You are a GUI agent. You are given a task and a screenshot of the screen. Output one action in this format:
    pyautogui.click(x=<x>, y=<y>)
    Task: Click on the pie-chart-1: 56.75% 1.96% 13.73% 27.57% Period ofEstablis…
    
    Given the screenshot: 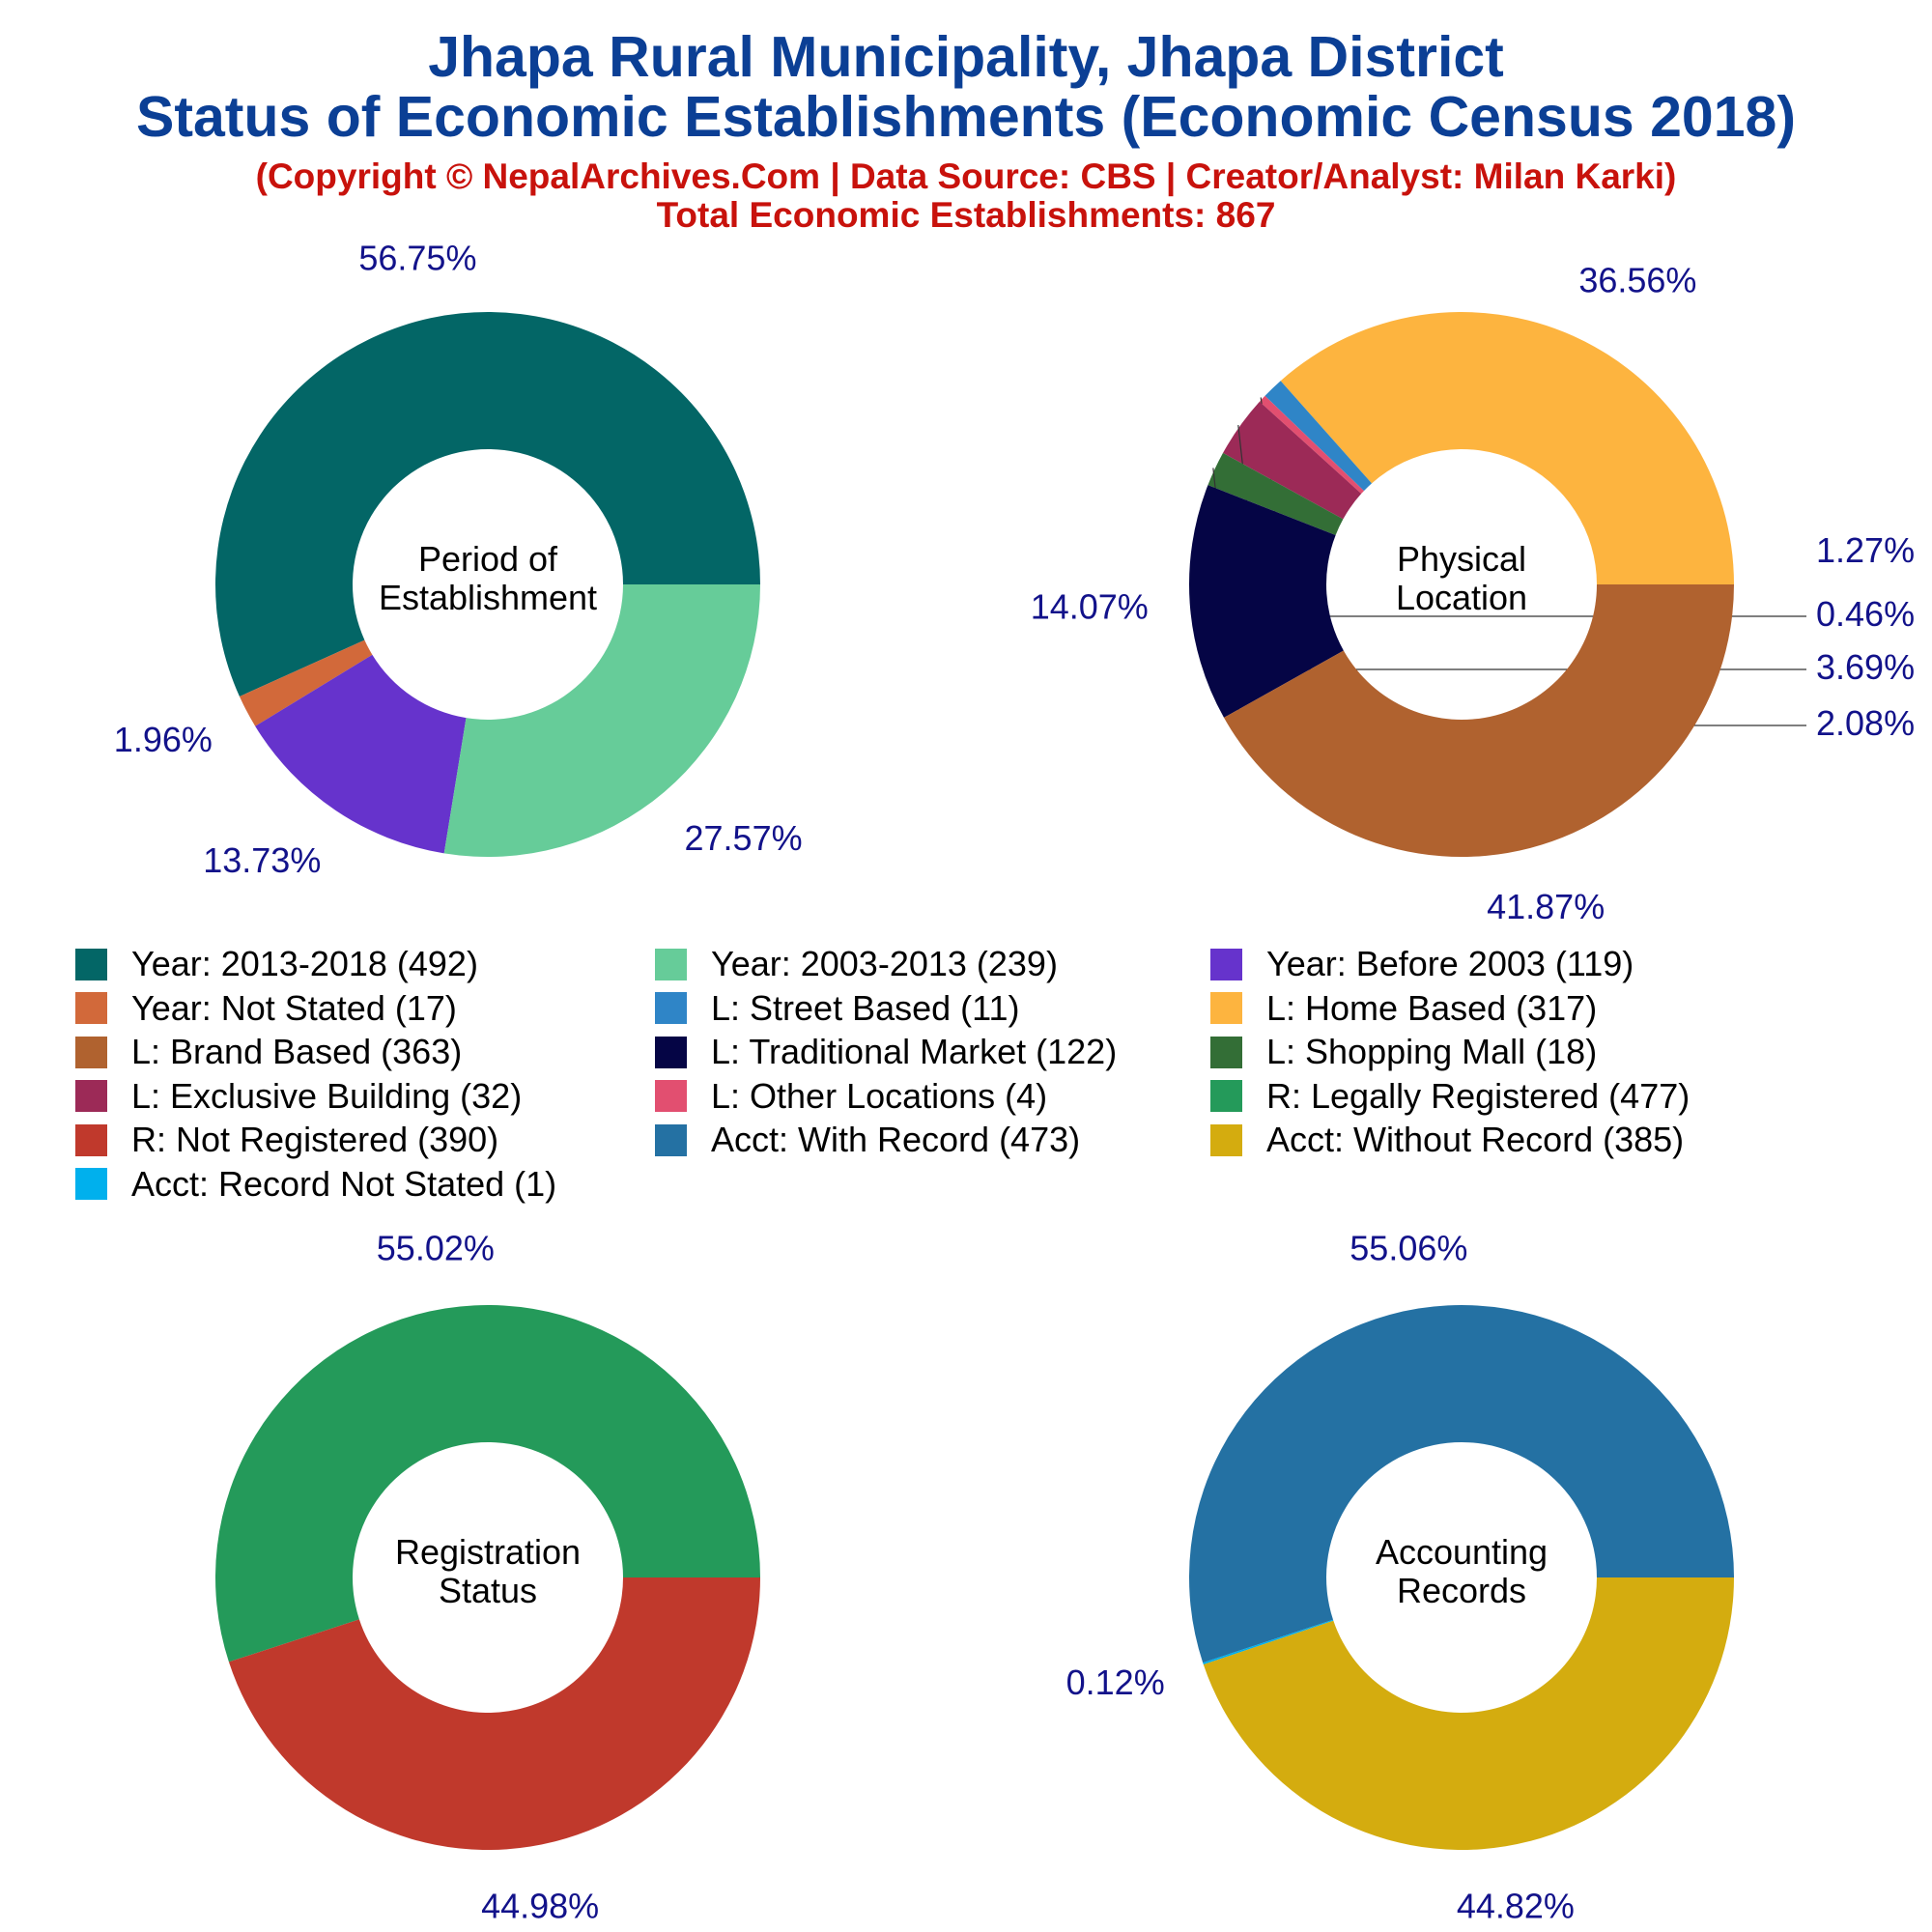 What is the action you would take?
    pyautogui.click(x=458, y=559)
    